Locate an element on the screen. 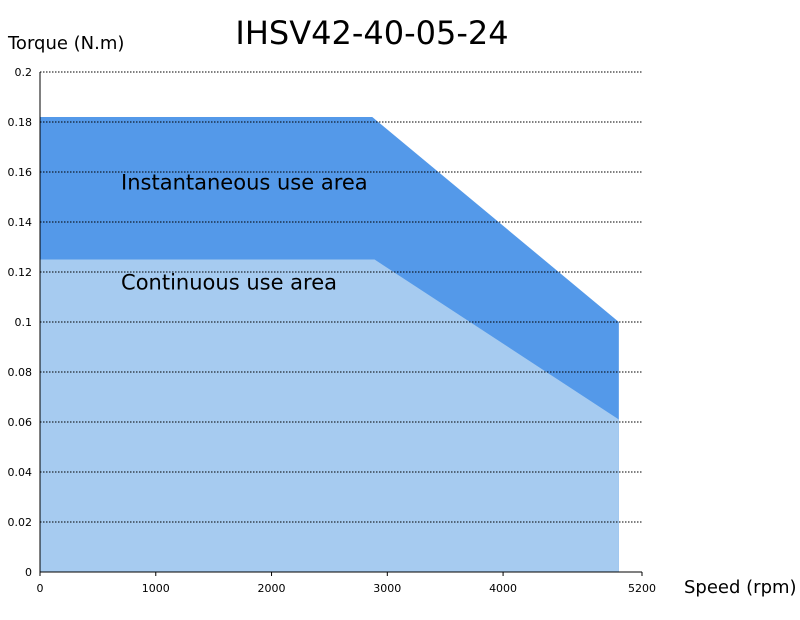 Image resolution: width=800 pixels, height=620 pixels. y-tick-label: 0 is located at coordinates (28, 572).